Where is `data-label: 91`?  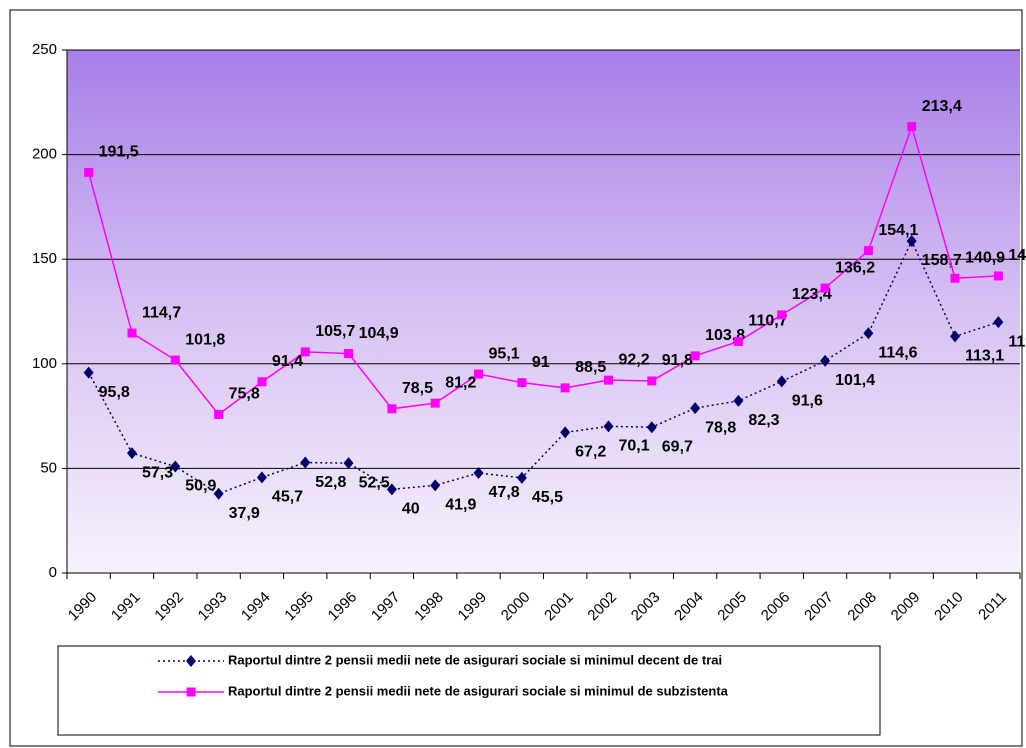 data-label: 91 is located at coordinates (541, 362).